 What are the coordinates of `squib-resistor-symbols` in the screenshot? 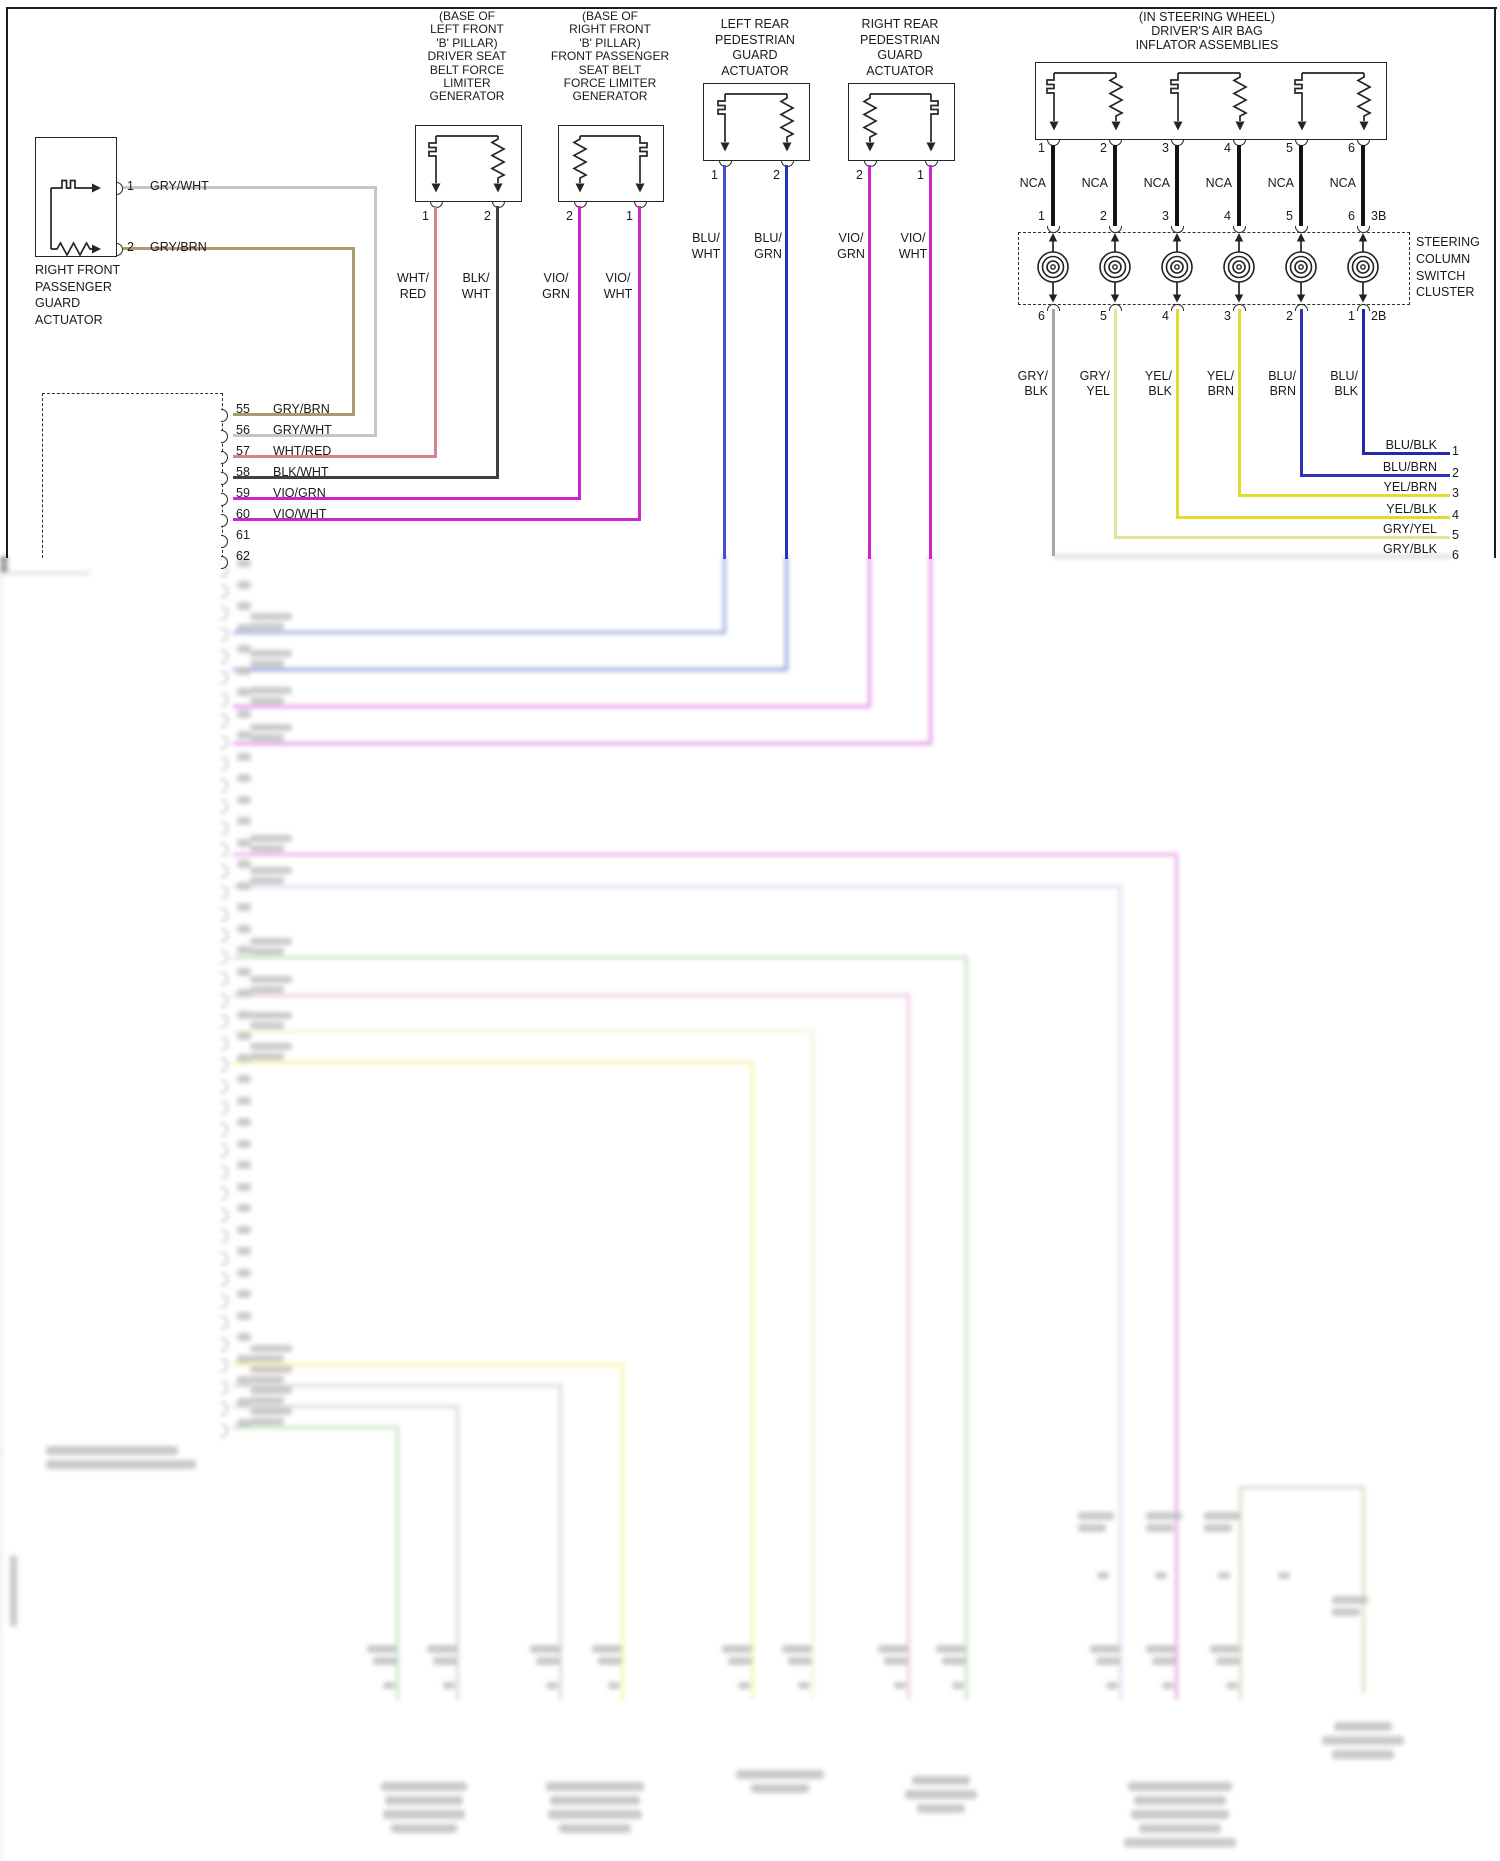 It's located at (1209, 101).